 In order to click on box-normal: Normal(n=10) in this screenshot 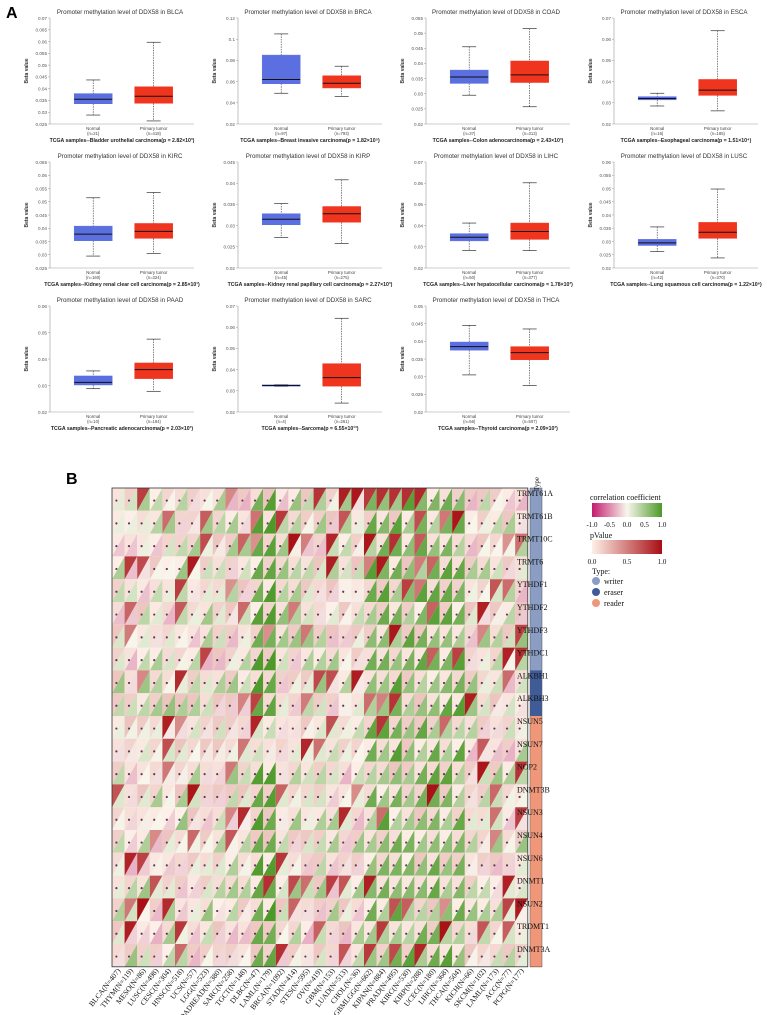, I will do `click(93, 397)`.